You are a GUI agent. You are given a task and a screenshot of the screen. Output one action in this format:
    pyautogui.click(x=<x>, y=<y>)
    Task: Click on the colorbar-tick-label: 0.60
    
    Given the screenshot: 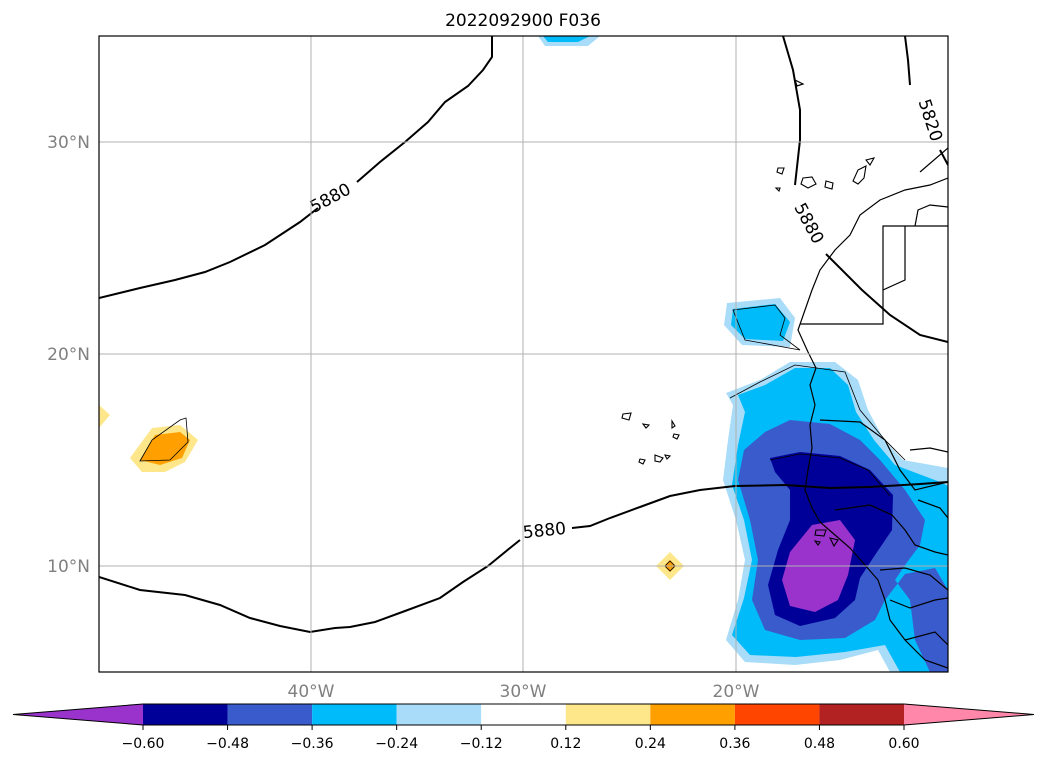 What is the action you would take?
    pyautogui.click(x=903, y=744)
    